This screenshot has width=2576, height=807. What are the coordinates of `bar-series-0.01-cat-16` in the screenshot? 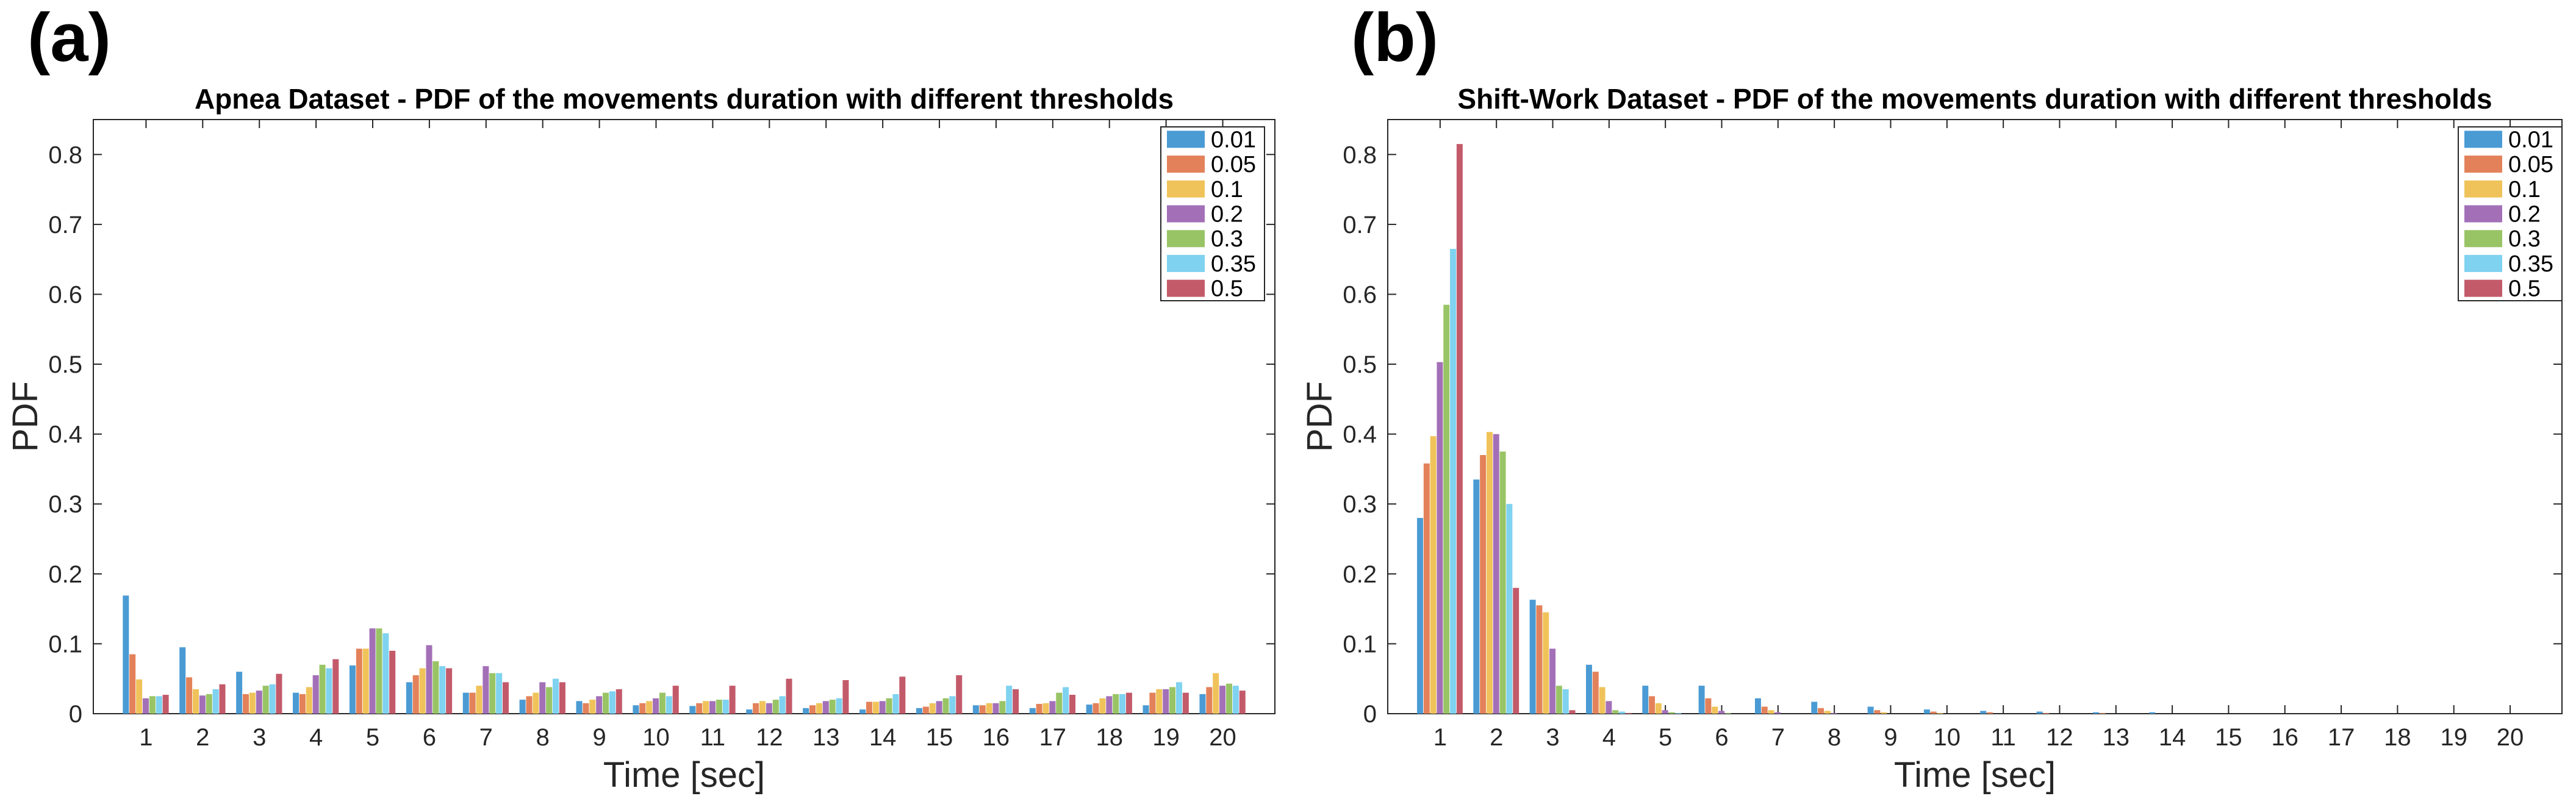 It's located at (976, 709).